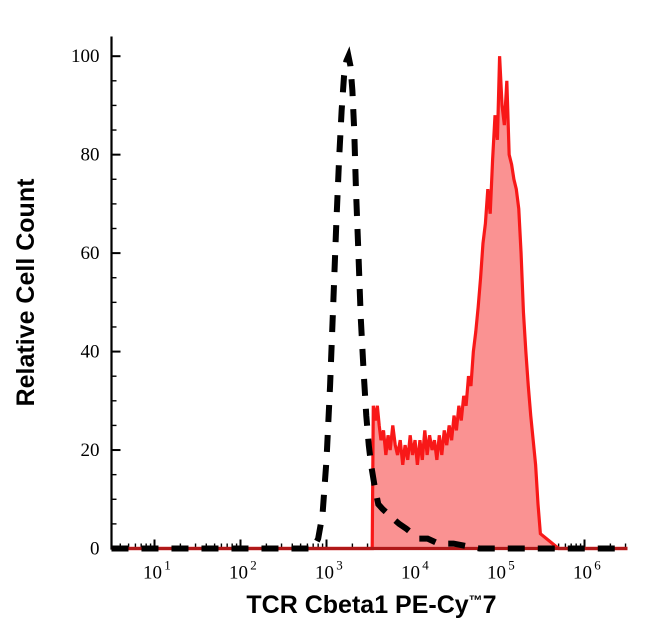 The image size is (646, 641). I want to click on x-tick-exponent: 4, so click(425, 565).